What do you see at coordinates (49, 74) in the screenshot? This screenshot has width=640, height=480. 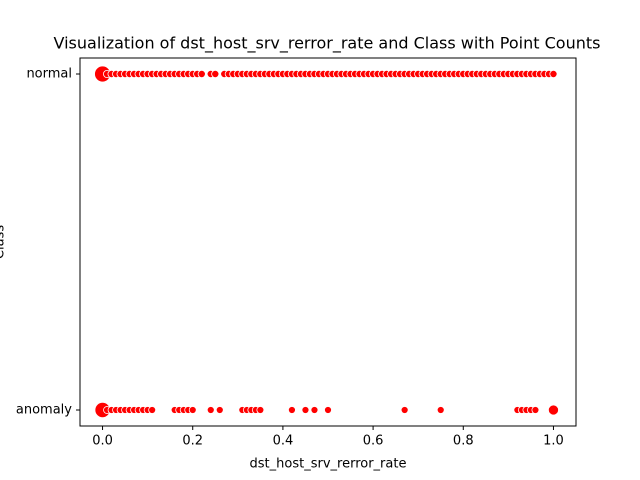 I see `y-tick-label: normal` at bounding box center [49, 74].